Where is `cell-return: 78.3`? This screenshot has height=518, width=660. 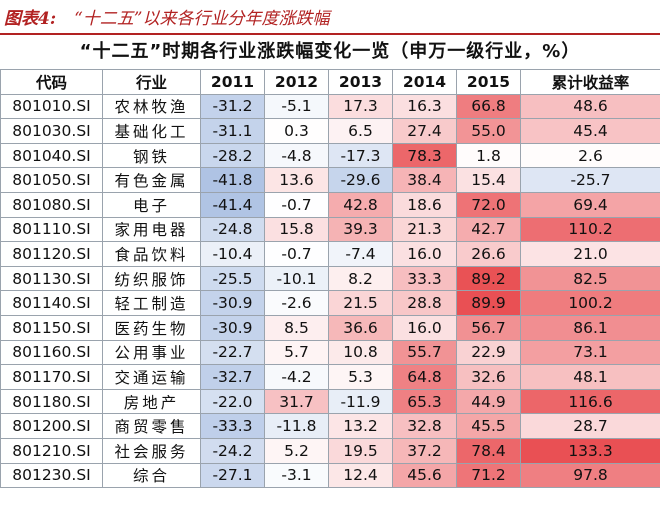
cell-return: 78.3 is located at coordinates (424, 155).